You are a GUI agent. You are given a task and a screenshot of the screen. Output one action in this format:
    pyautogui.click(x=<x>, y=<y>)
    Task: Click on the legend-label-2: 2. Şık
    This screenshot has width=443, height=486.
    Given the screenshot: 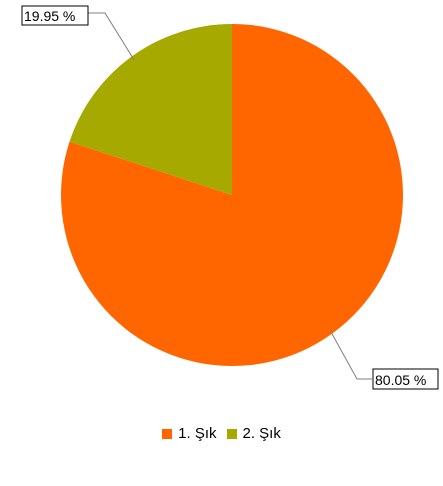 What is the action you would take?
    pyautogui.click(x=261, y=433)
    